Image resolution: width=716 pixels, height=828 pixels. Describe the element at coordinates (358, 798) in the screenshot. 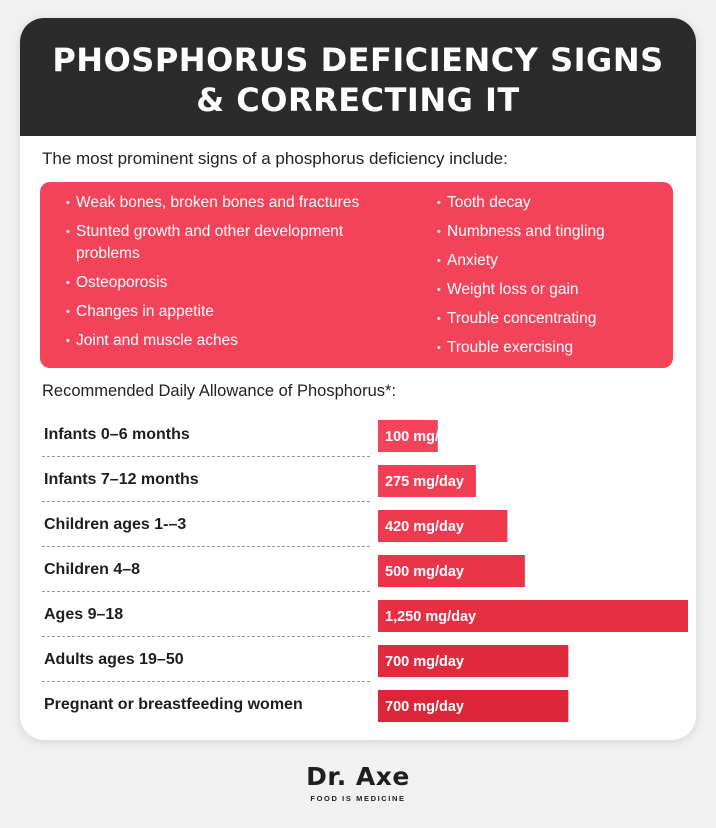

I see `brand-tagline: FOOD IS MEDICINE` at that location.